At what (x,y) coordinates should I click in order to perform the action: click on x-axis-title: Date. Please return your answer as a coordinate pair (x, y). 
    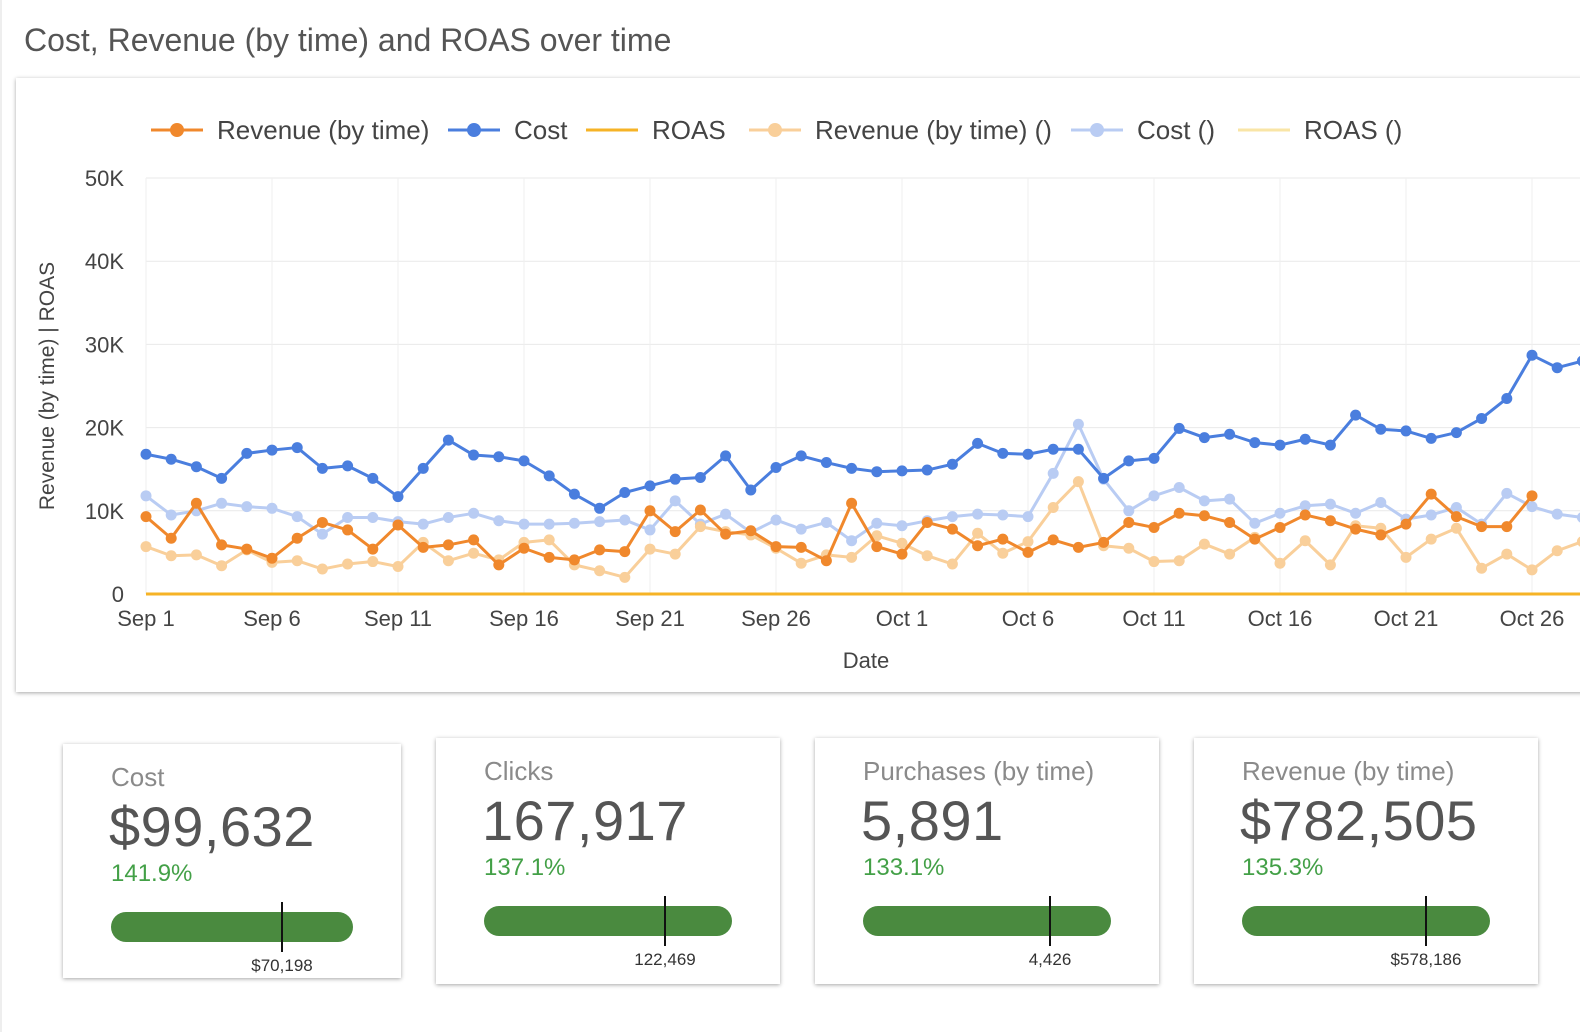
    Looking at the image, I should click on (866, 660).